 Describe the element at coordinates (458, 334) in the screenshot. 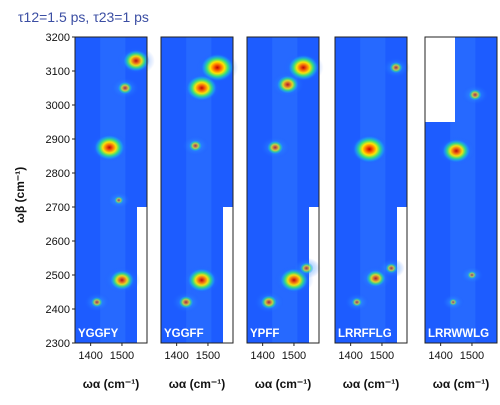

I see `panel-label: LRRWWLG` at that location.